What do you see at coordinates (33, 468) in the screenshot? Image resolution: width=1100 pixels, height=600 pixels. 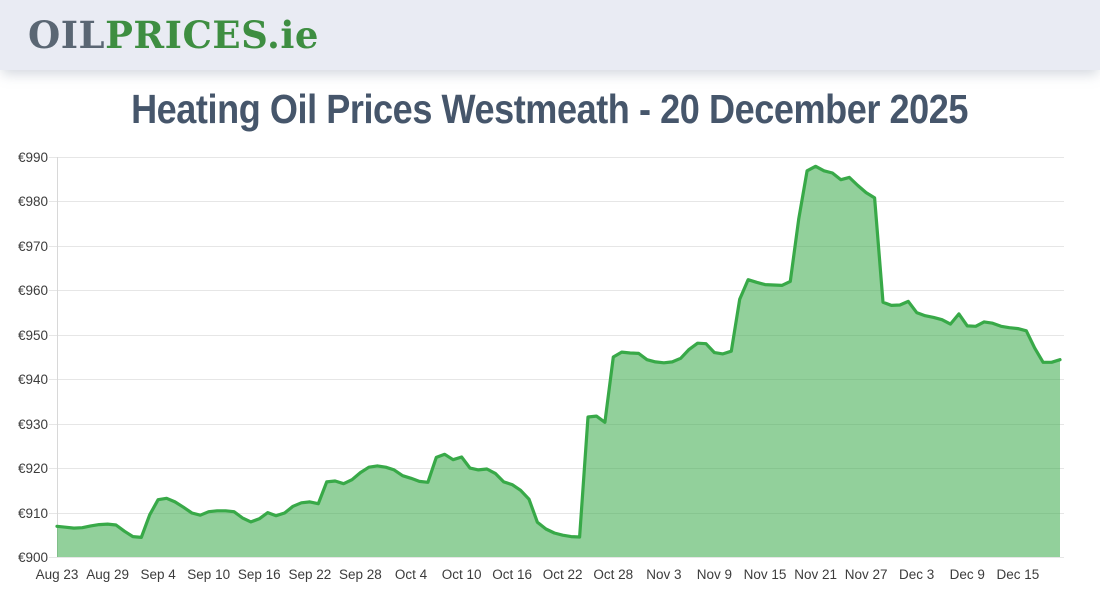 I see `y-axis-label: €920` at bounding box center [33, 468].